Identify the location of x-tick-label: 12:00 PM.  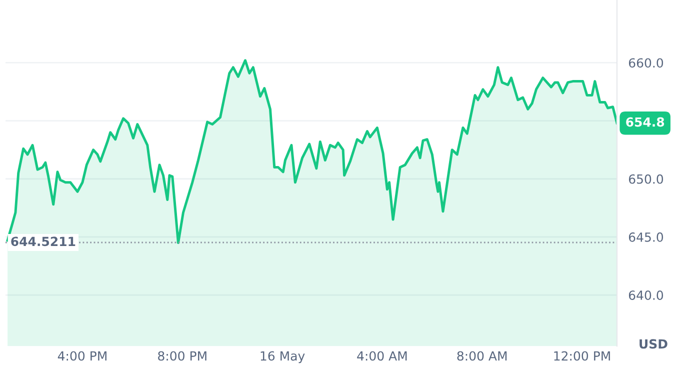
(582, 356).